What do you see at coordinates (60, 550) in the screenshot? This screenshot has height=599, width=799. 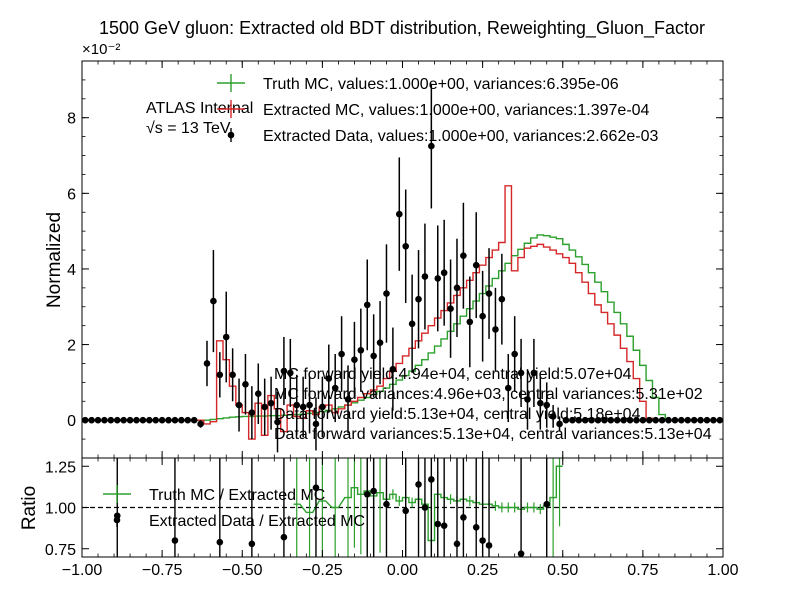 I see `ratio-y-tick-label: 0.75` at bounding box center [60, 550].